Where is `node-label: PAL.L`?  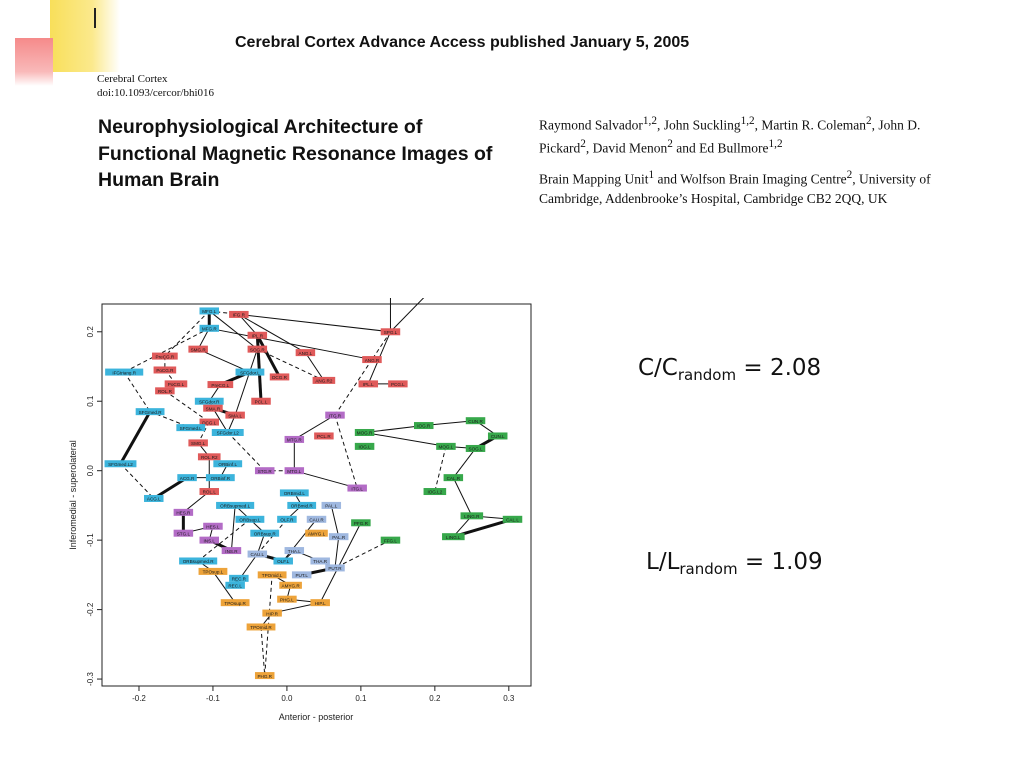
node-label: PAL.L is located at coordinates (331, 506).